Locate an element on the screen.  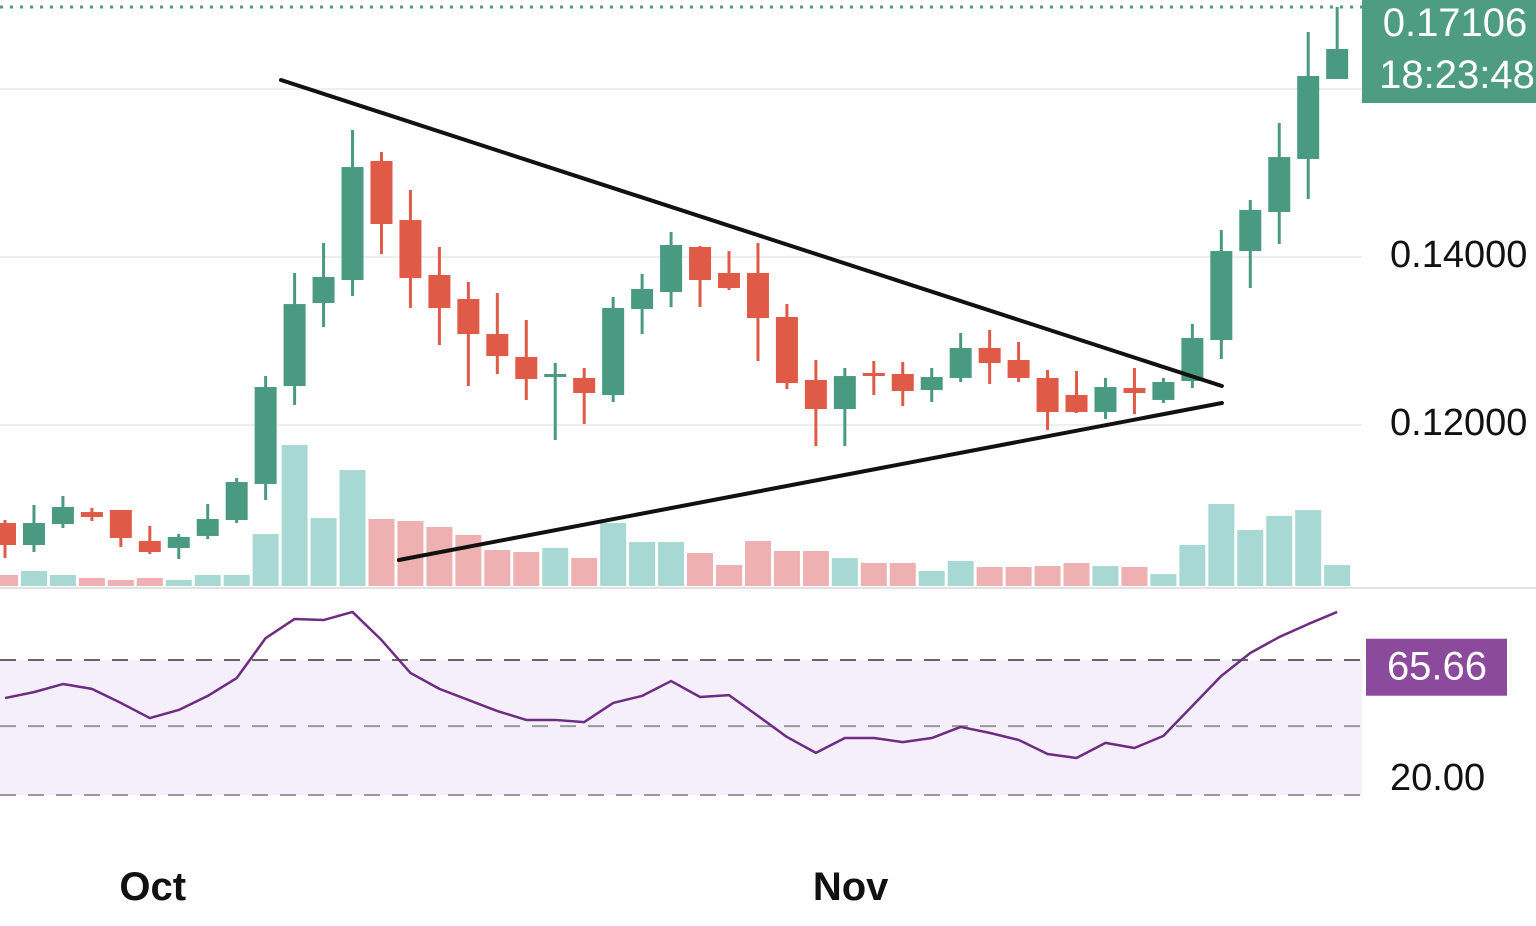
current-price-label: 0.17106 18:23:48 is located at coordinates (1449, 51).